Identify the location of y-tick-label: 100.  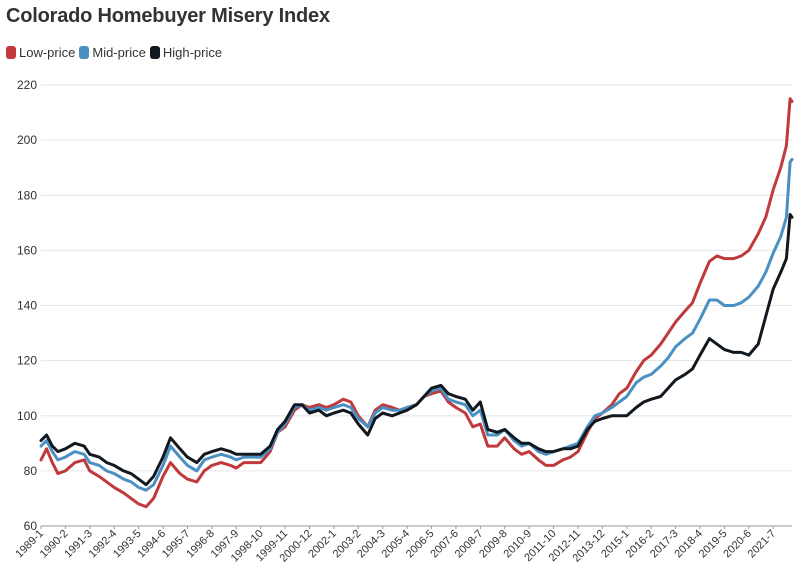
(27, 416).